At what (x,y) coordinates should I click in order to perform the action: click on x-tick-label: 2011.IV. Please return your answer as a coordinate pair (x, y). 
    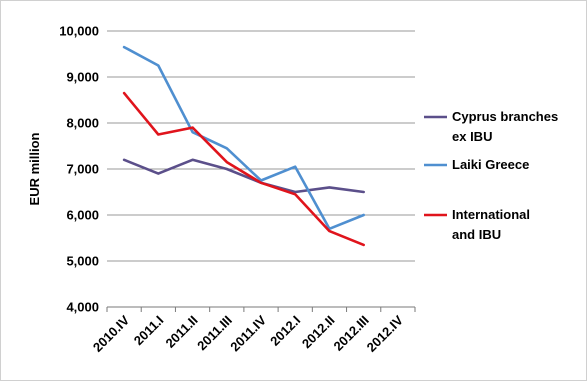
    Looking at the image, I should click on (248, 333).